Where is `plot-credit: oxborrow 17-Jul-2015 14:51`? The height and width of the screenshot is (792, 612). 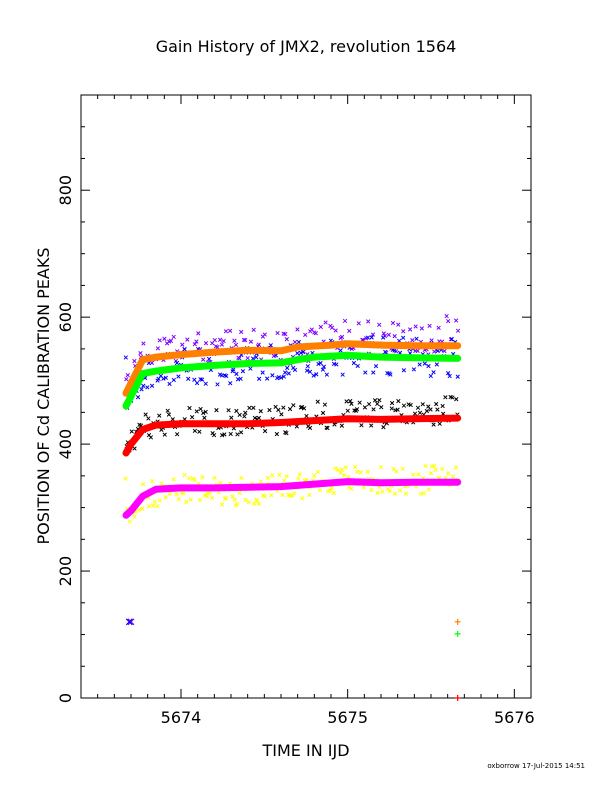
plot-credit: oxborrow 17-Jul-2015 14:51 is located at coordinates (536, 766).